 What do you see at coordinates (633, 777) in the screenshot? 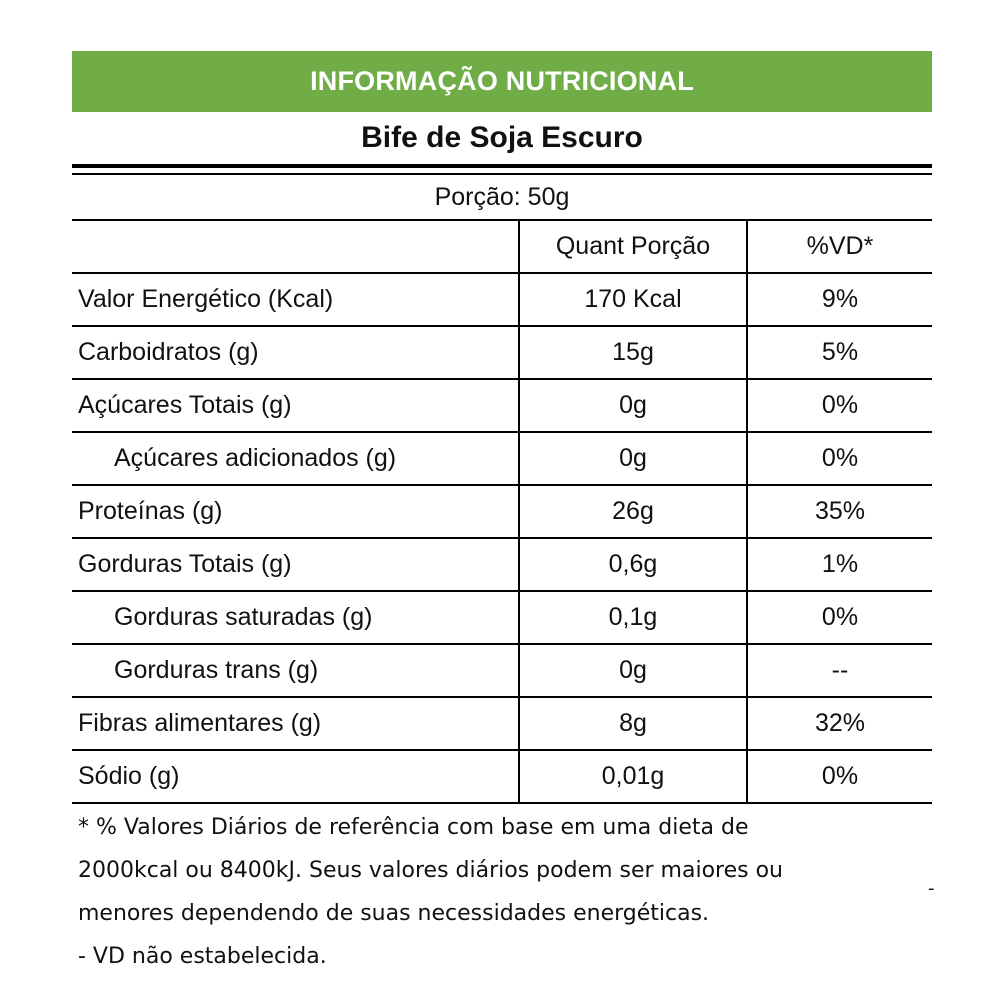
I see `nutrient-quantity: 0,01g` at bounding box center [633, 777].